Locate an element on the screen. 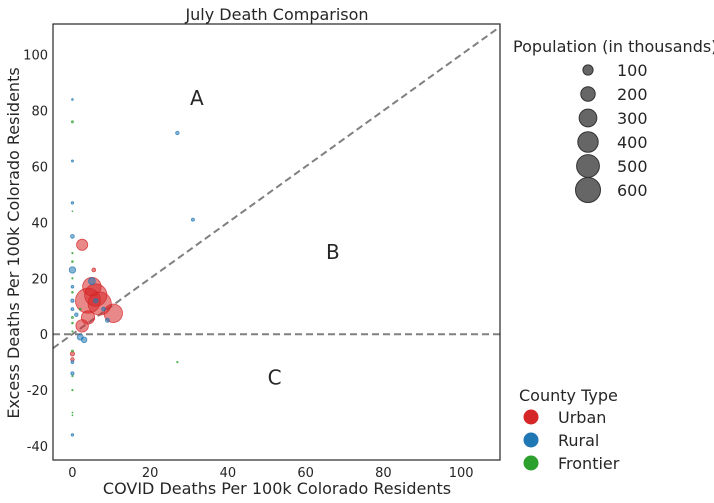 The image size is (714, 503). x-tick-label: 20 is located at coordinates (150, 473).